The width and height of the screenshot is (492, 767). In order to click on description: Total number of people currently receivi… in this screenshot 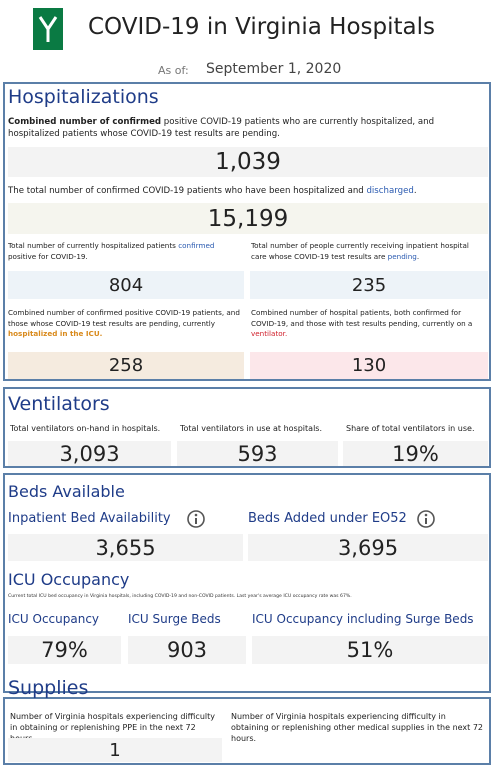, I will do `click(368, 251)`.